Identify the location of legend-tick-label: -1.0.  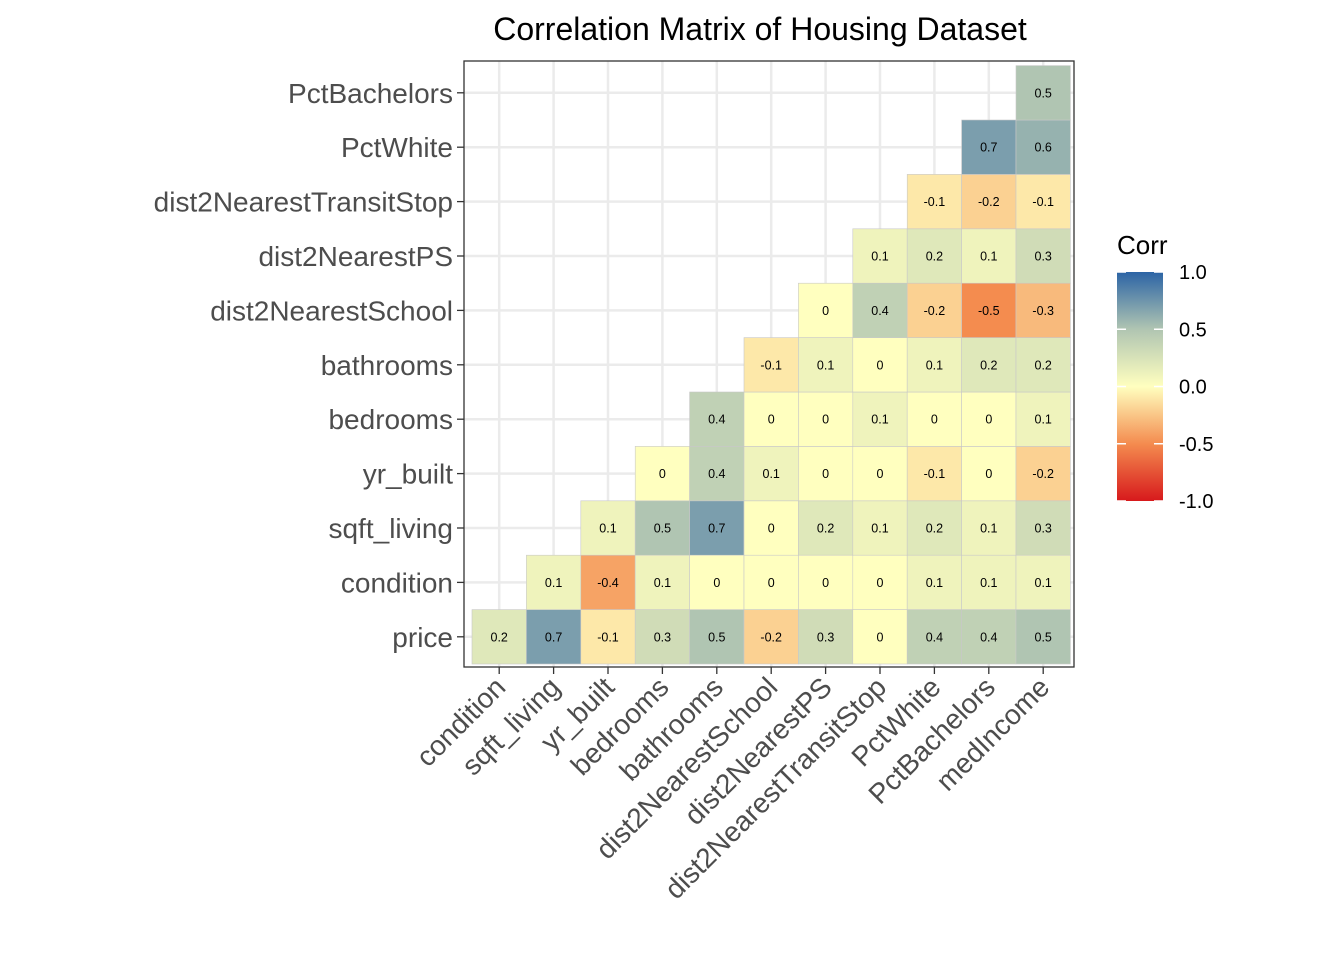
(1196, 502).